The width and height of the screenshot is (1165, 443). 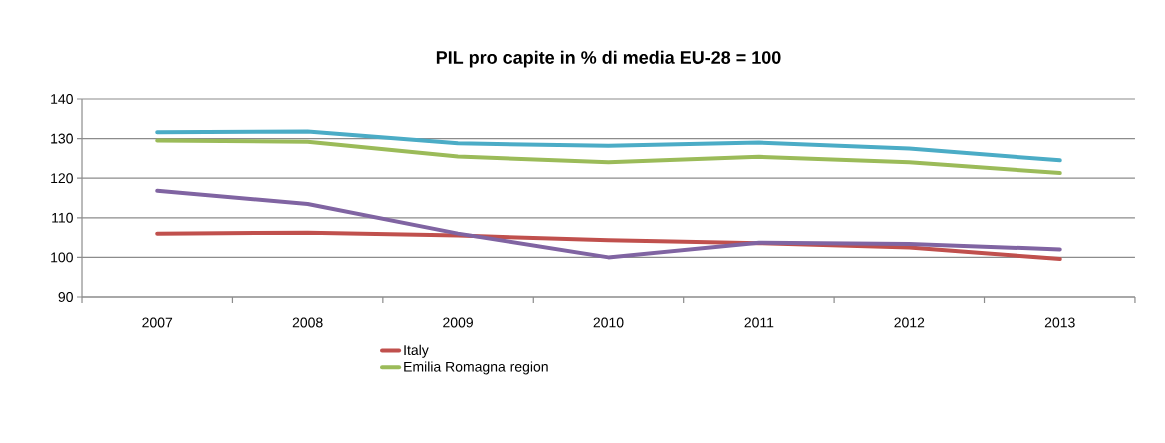 I want to click on x-tick-label: 2013, so click(x=1059, y=322).